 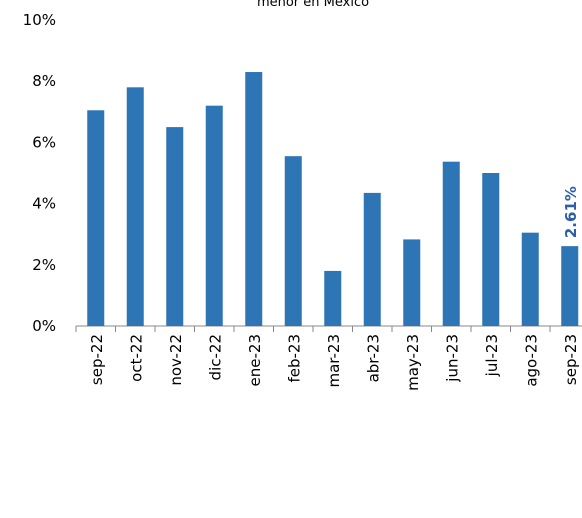 I want to click on x-tick-label: may-23, so click(x=413, y=362).